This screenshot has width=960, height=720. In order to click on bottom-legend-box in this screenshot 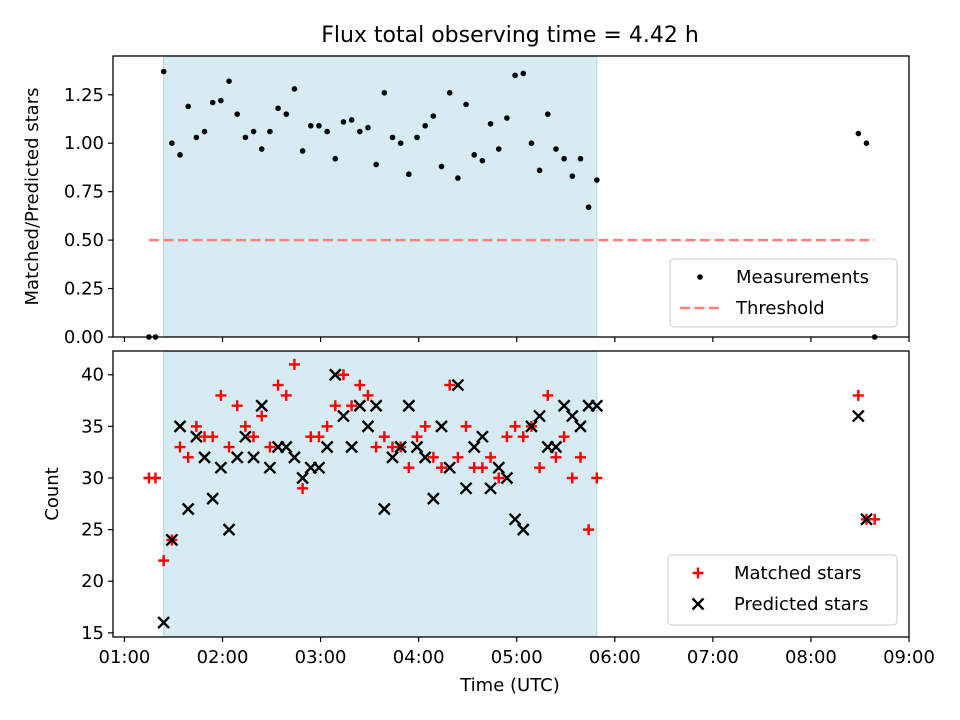, I will do `click(782, 590)`.